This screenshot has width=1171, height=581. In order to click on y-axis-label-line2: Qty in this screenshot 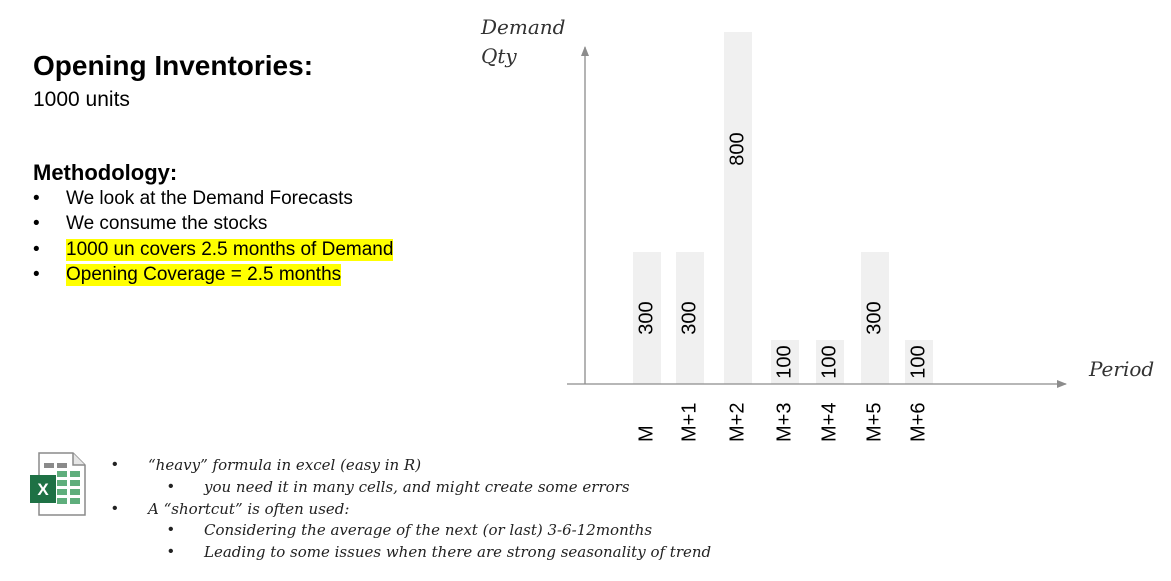, I will do `click(499, 56)`.